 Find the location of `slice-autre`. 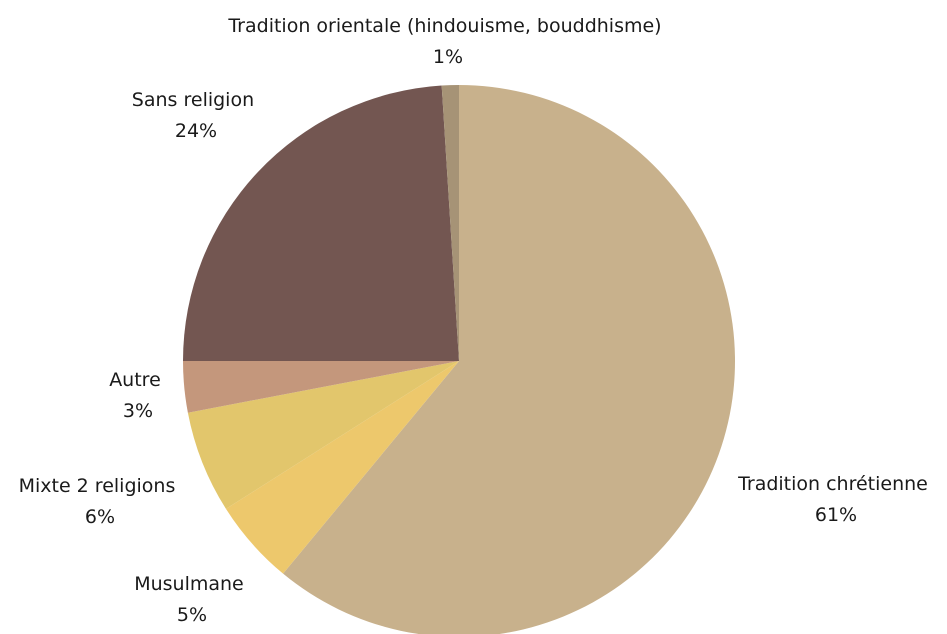

slice-autre is located at coordinates (321, 387).